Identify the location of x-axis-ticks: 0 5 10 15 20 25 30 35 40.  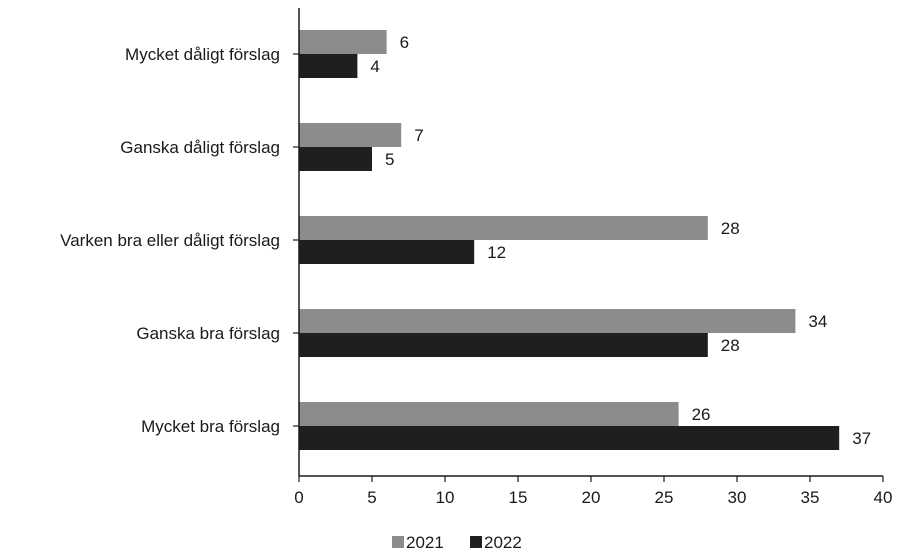
(593, 491).